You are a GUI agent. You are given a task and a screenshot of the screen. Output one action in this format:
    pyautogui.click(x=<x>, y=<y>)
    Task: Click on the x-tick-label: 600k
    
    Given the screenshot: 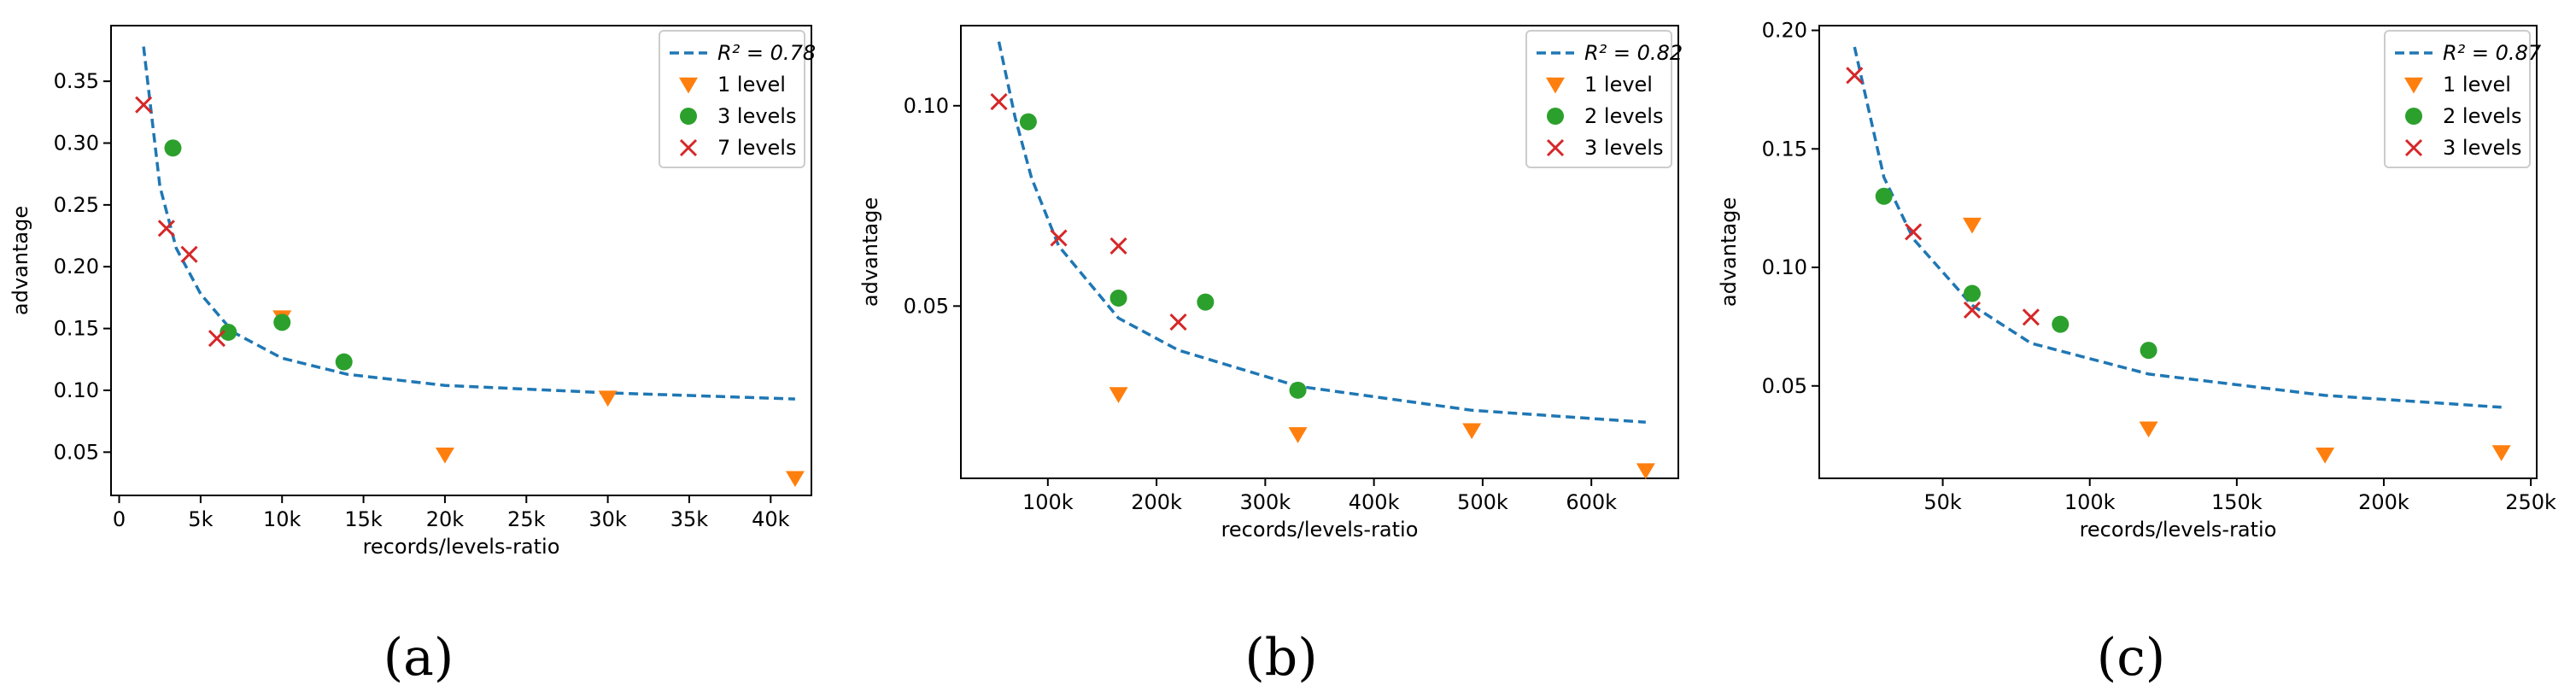 What is the action you would take?
    pyautogui.click(x=1591, y=502)
    